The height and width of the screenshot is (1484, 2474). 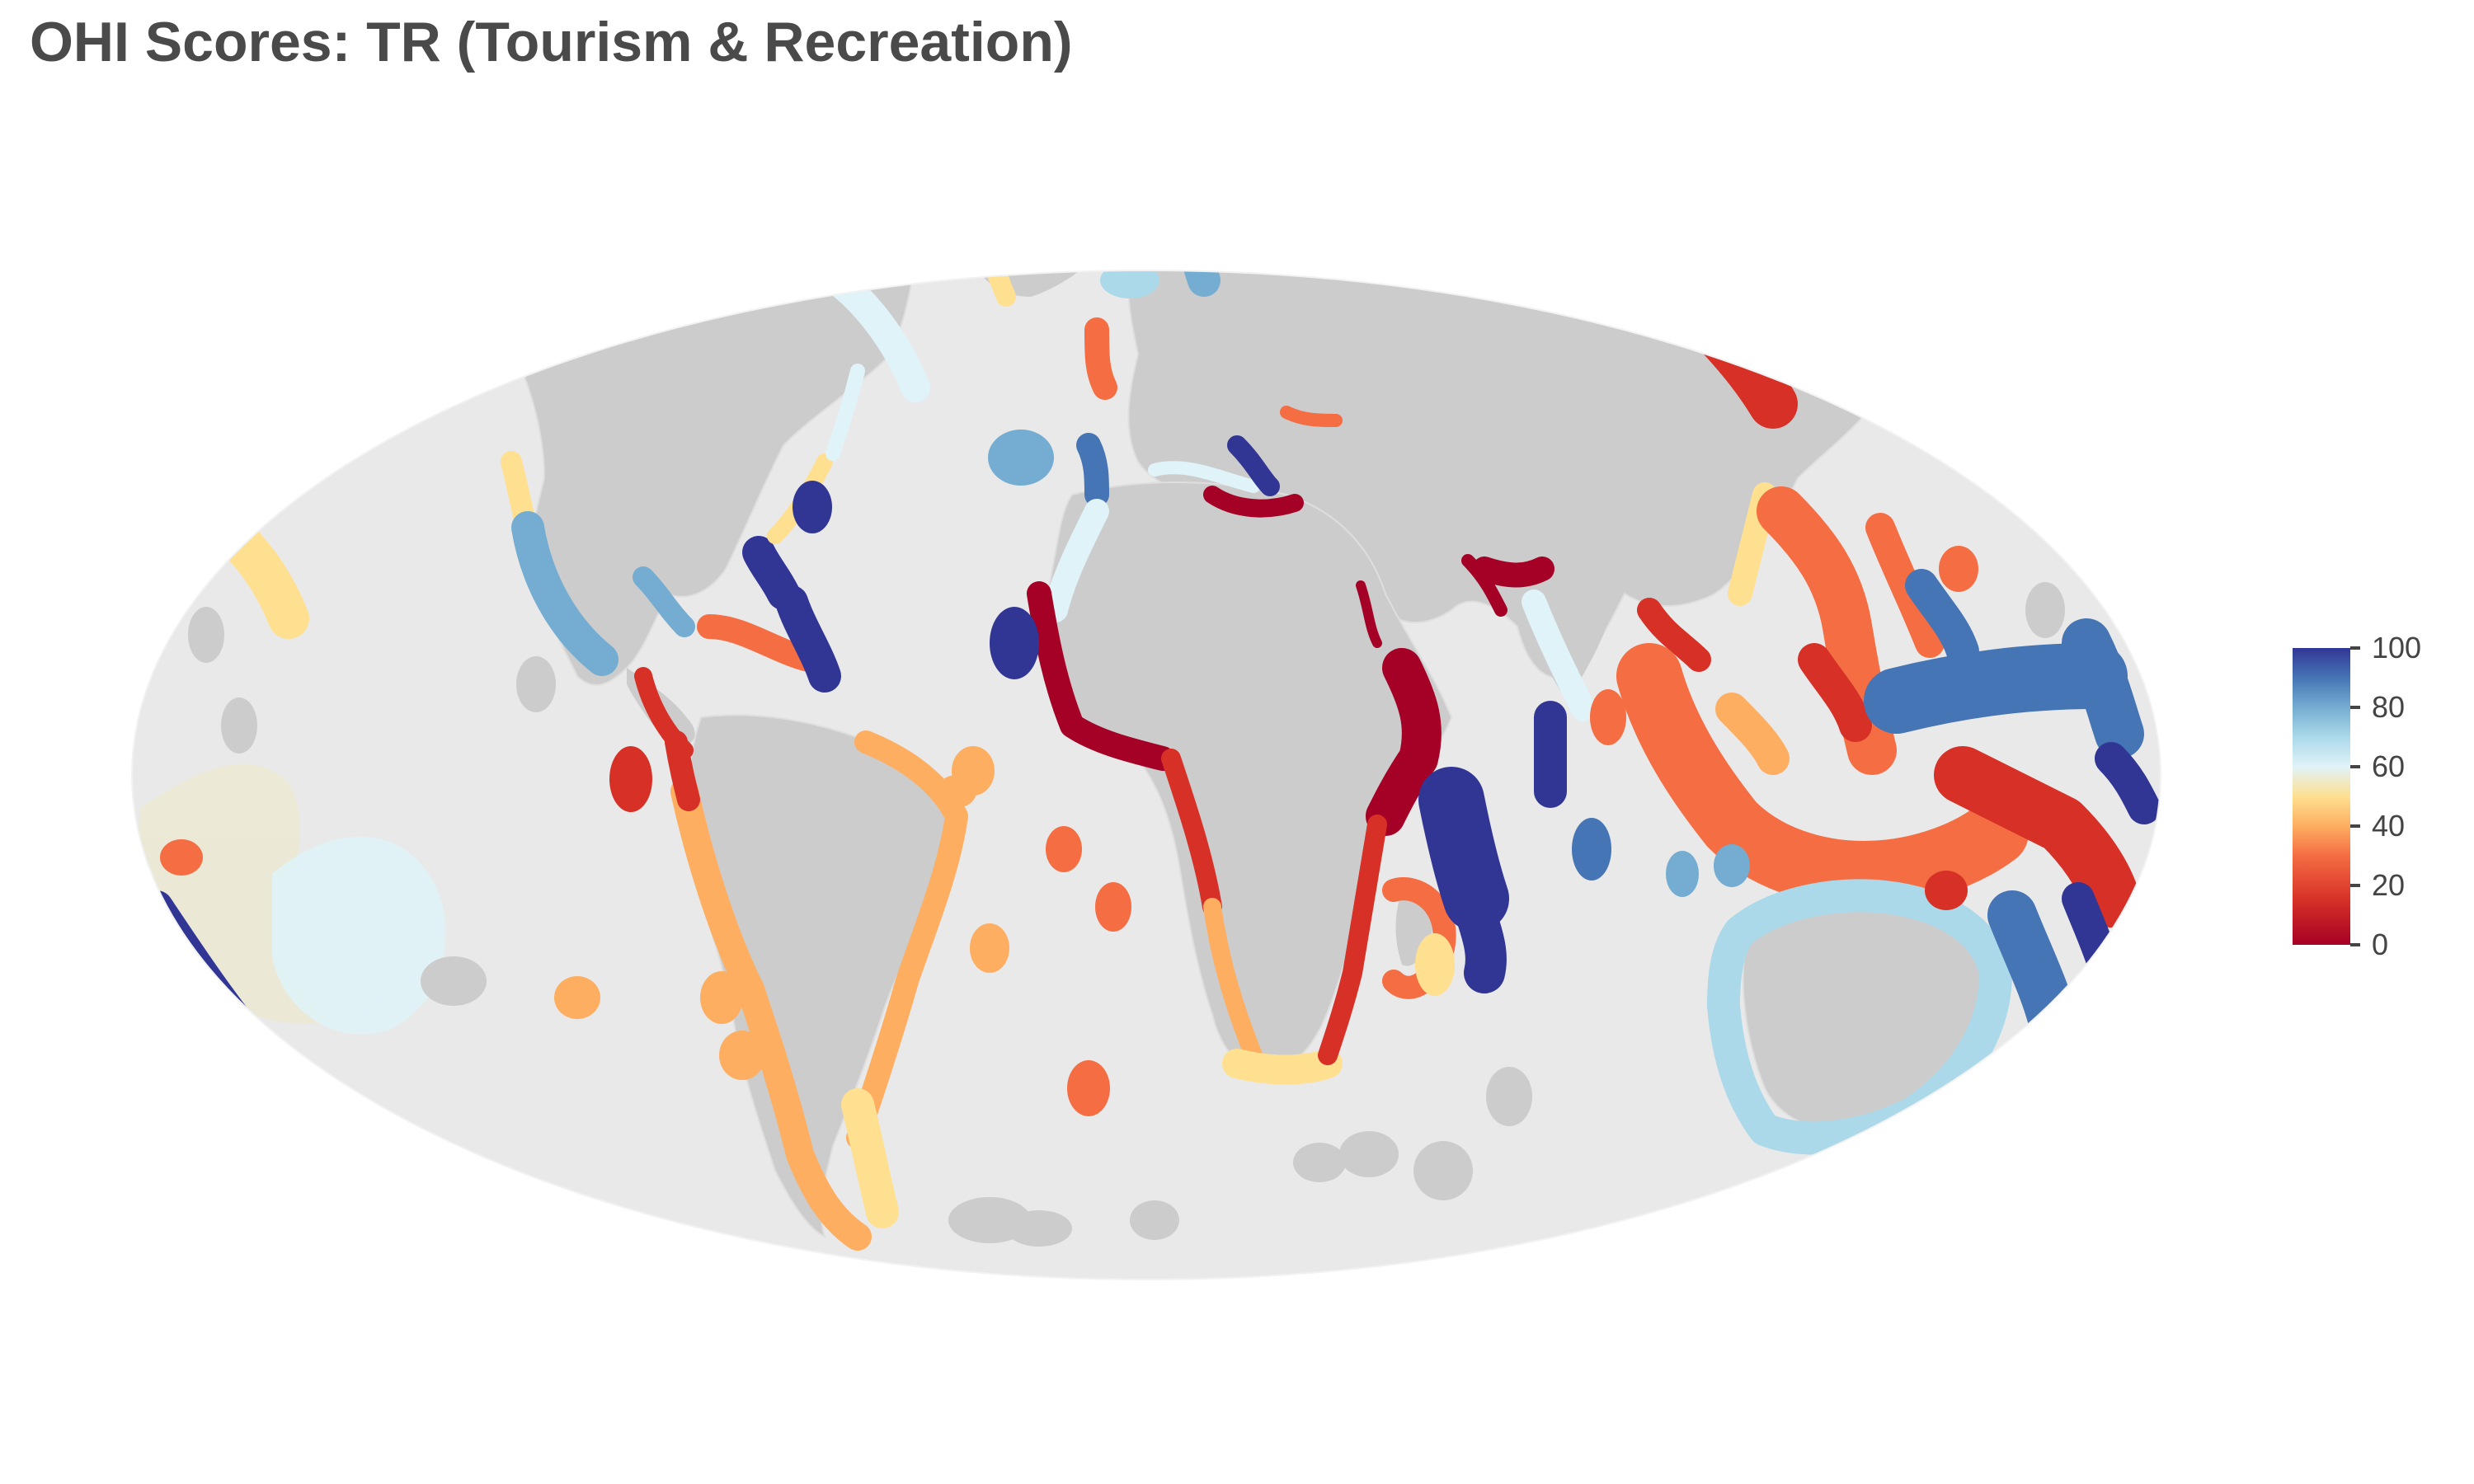 I want to click on pacific-light-blue-zones, so click(x=359, y=936).